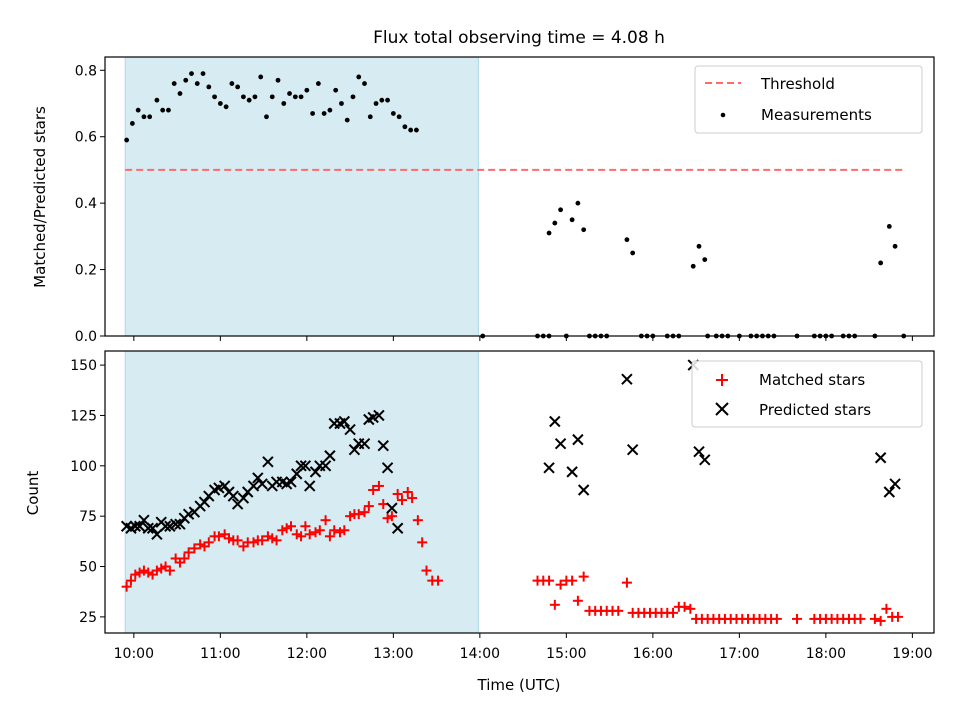  Describe the element at coordinates (87, 492) in the screenshot. I see `bottom-y-ticks: 25 50 75 100 125 150` at that location.